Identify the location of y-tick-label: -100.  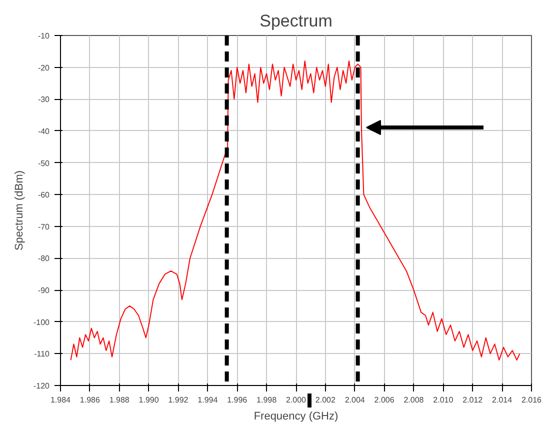
(41, 322).